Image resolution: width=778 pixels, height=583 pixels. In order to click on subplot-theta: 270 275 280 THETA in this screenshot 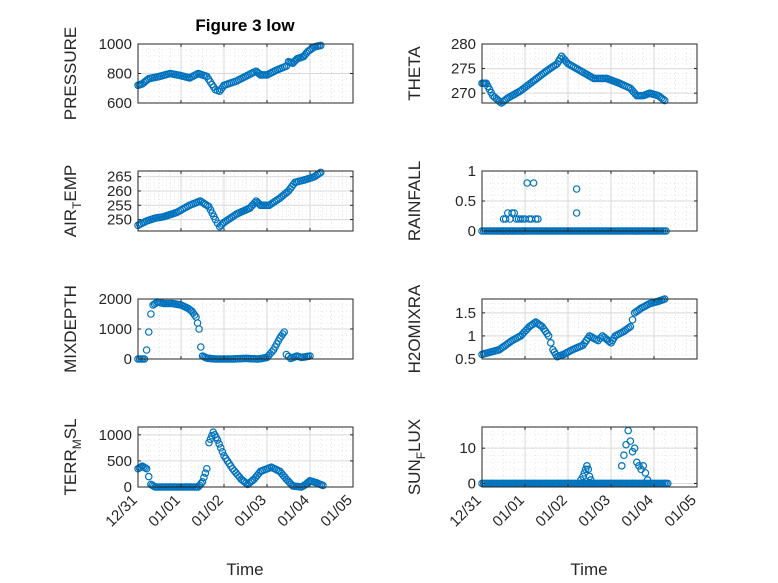, I will do `click(551, 71)`.